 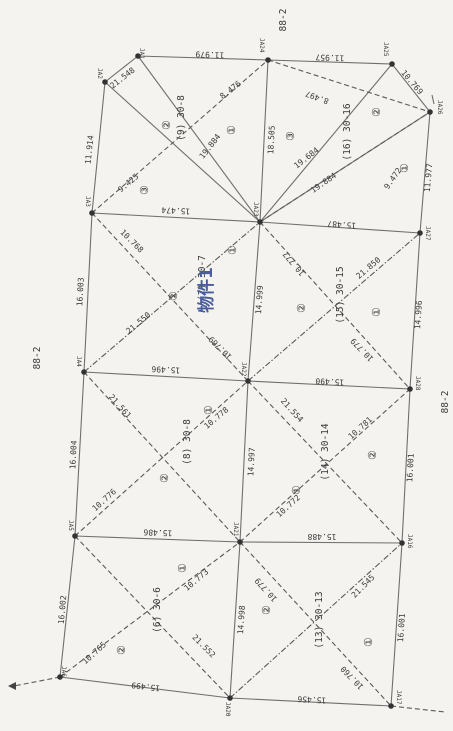 What do you see at coordinates (401, 628) in the screenshot?
I see `side-measurement: 16.001` at bounding box center [401, 628].